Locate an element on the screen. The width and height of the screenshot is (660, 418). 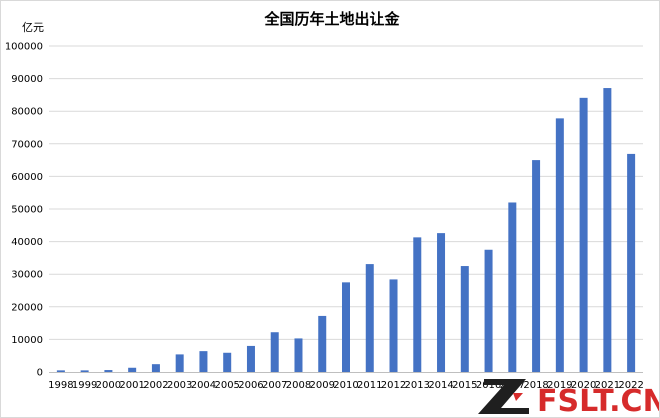
x-tick-label: 2019 is located at coordinates (559, 385).